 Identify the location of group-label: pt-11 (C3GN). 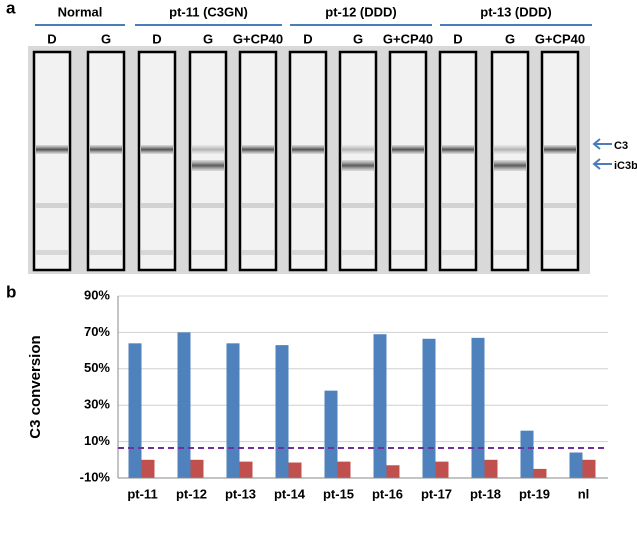
(208, 11).